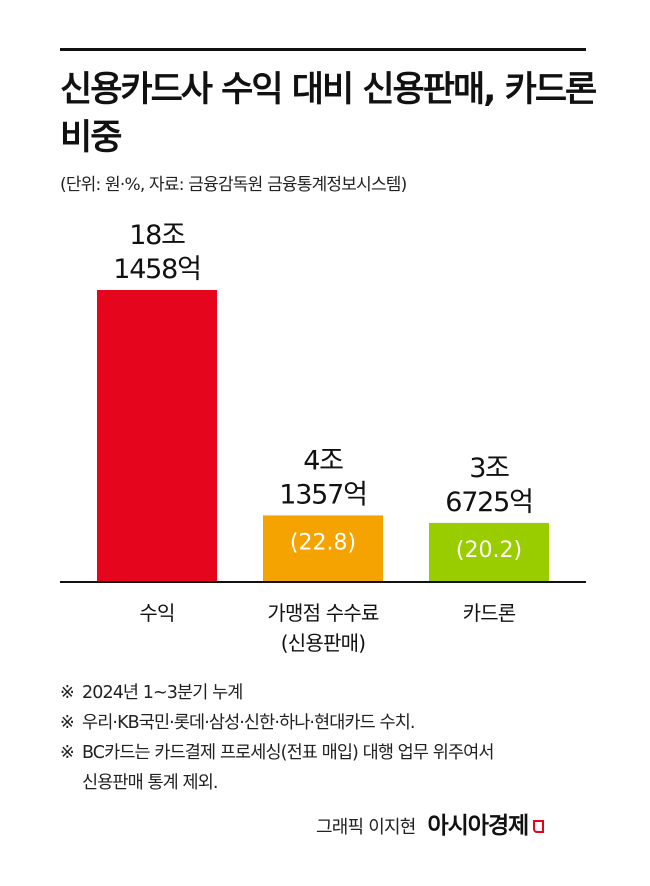  I want to click on category-label: 가맹점 수수료, so click(323, 613).